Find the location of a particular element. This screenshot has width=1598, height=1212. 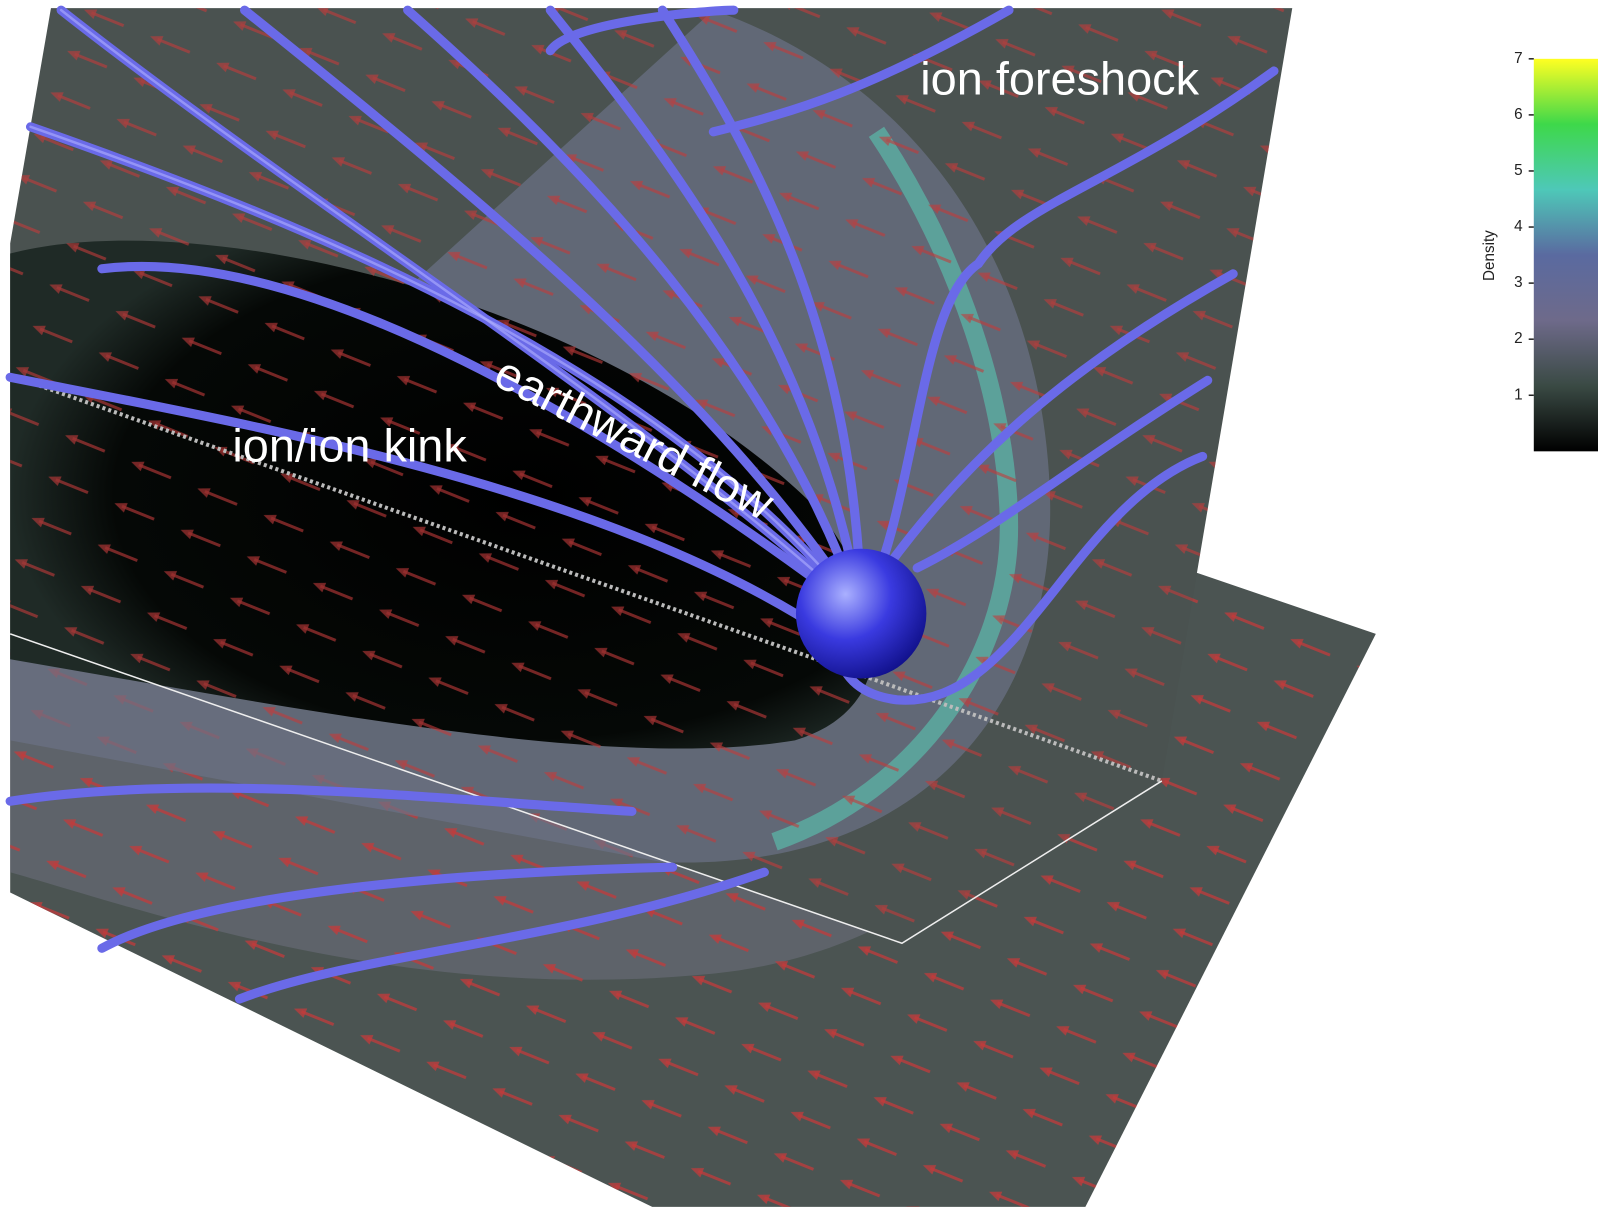

colorbar: Density 1 2 3 4 5 6 7 is located at coordinates (1539, 251).